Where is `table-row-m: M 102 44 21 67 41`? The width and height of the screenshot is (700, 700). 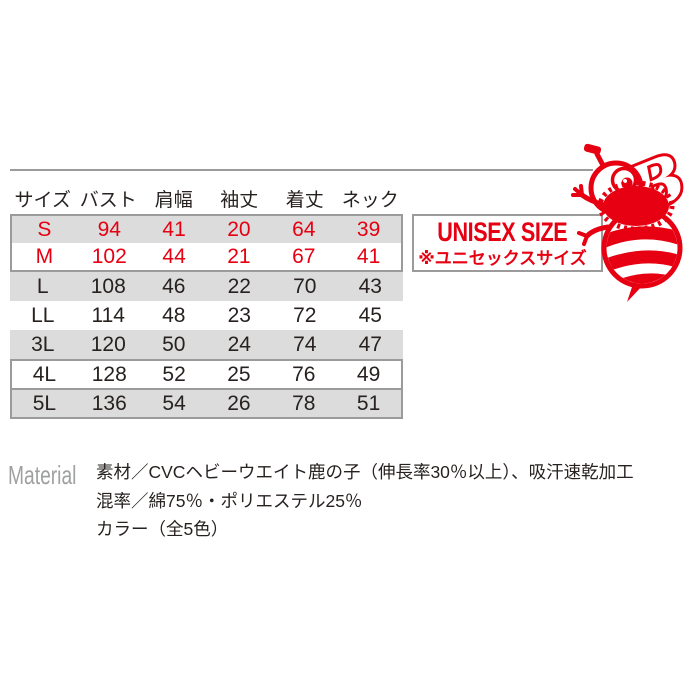
table-row-m: M 102 44 21 67 41 is located at coordinates (206, 256).